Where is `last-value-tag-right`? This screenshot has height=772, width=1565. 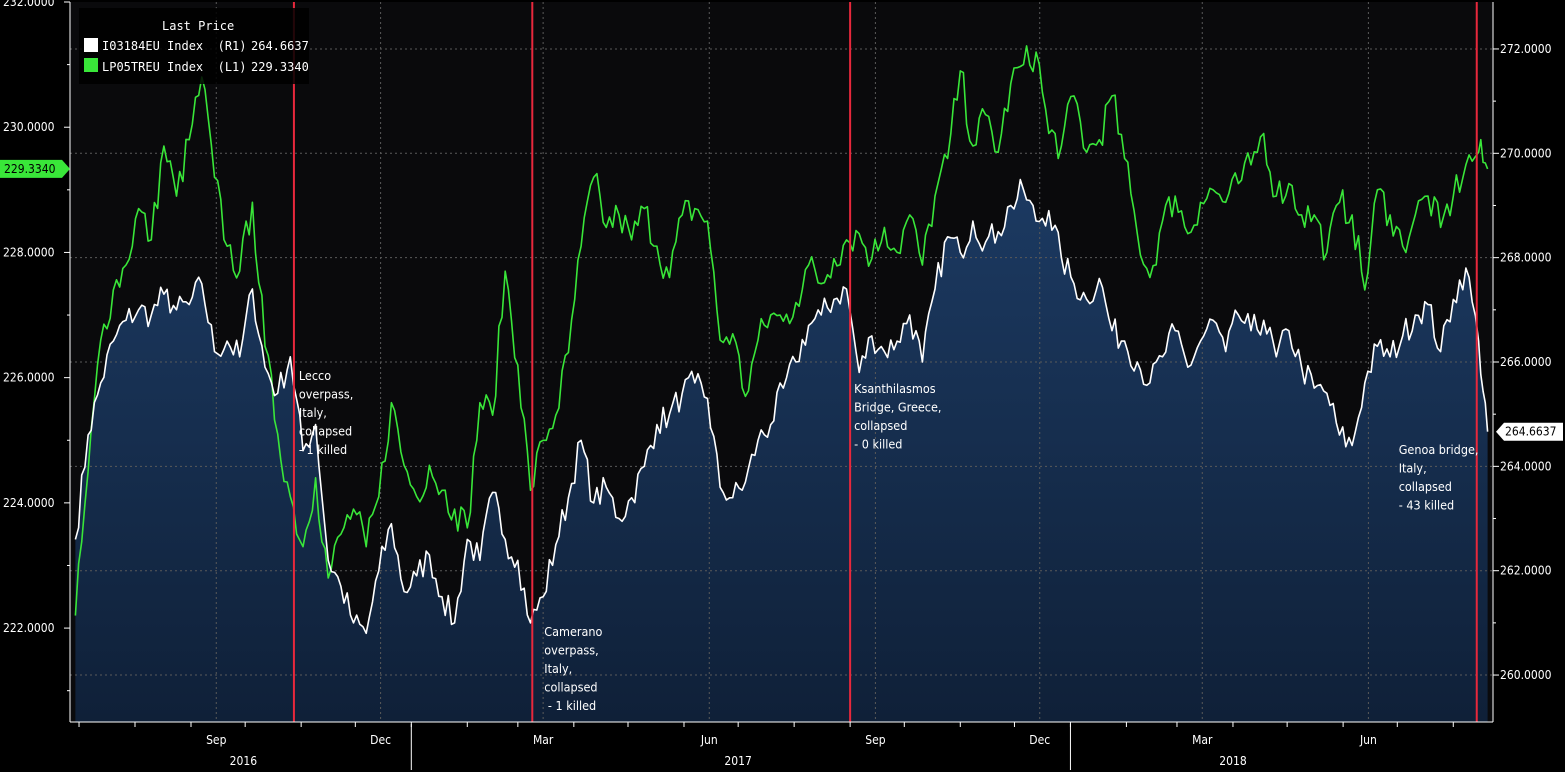
last-value-tag-right is located at coordinates (1529, 431).